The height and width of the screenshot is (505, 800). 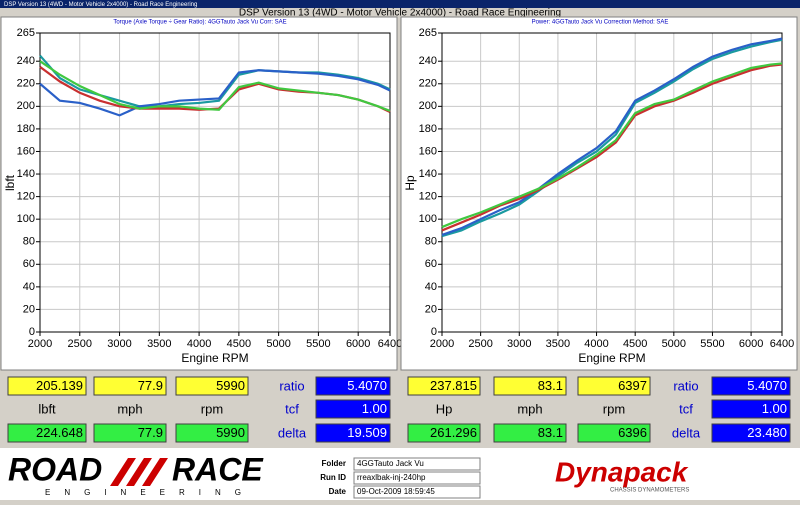 I want to click on readout-value: 237.815, so click(x=453, y=385).